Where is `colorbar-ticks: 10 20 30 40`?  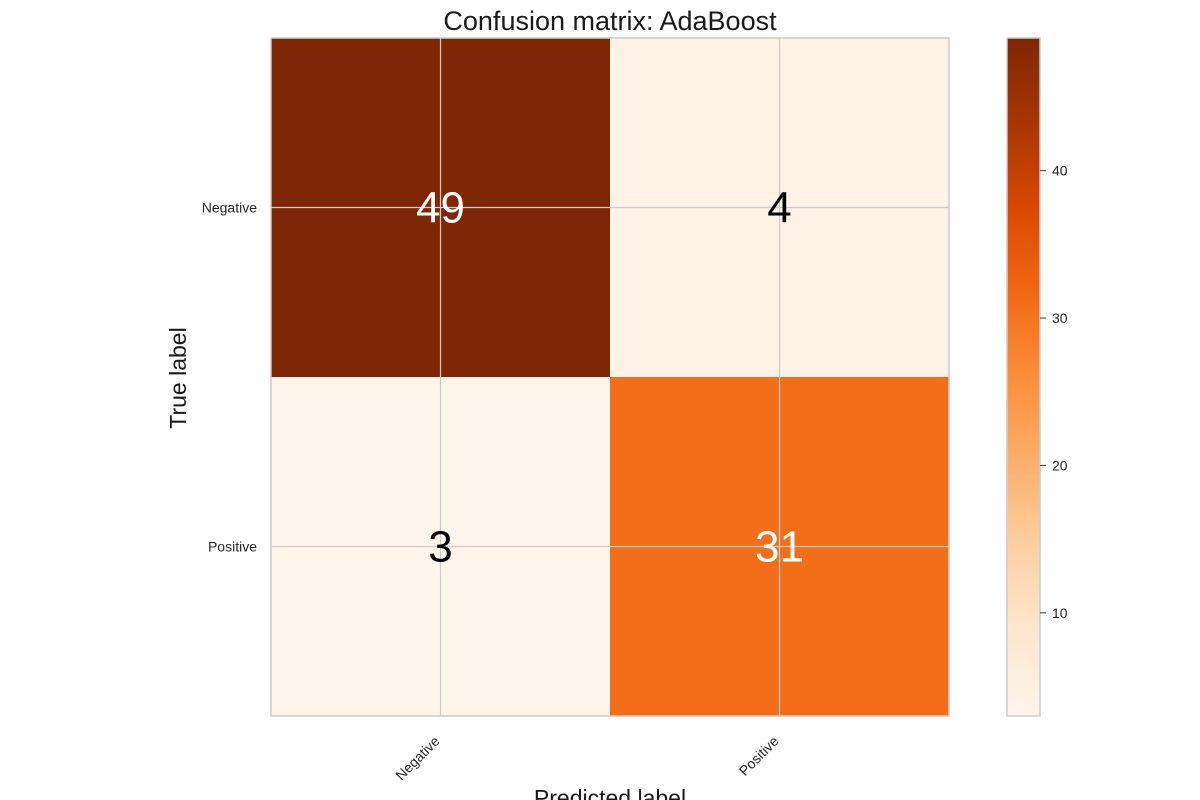
colorbar-ticks: 10 20 30 40 is located at coordinates (1054, 392).